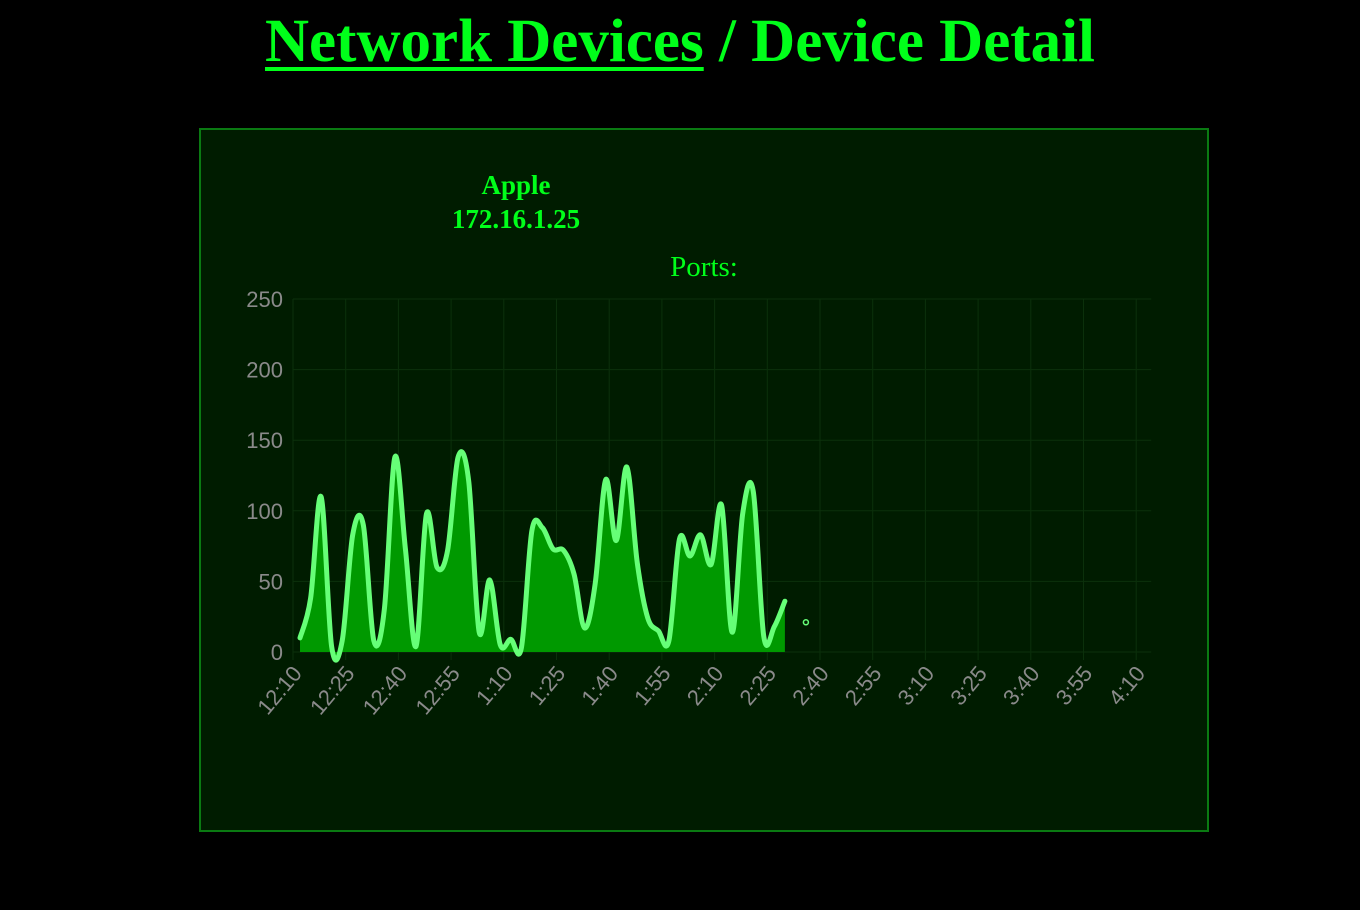 This screenshot has width=1360, height=910. What do you see at coordinates (494, 685) in the screenshot?
I see `x-tick-label: 1:10` at bounding box center [494, 685].